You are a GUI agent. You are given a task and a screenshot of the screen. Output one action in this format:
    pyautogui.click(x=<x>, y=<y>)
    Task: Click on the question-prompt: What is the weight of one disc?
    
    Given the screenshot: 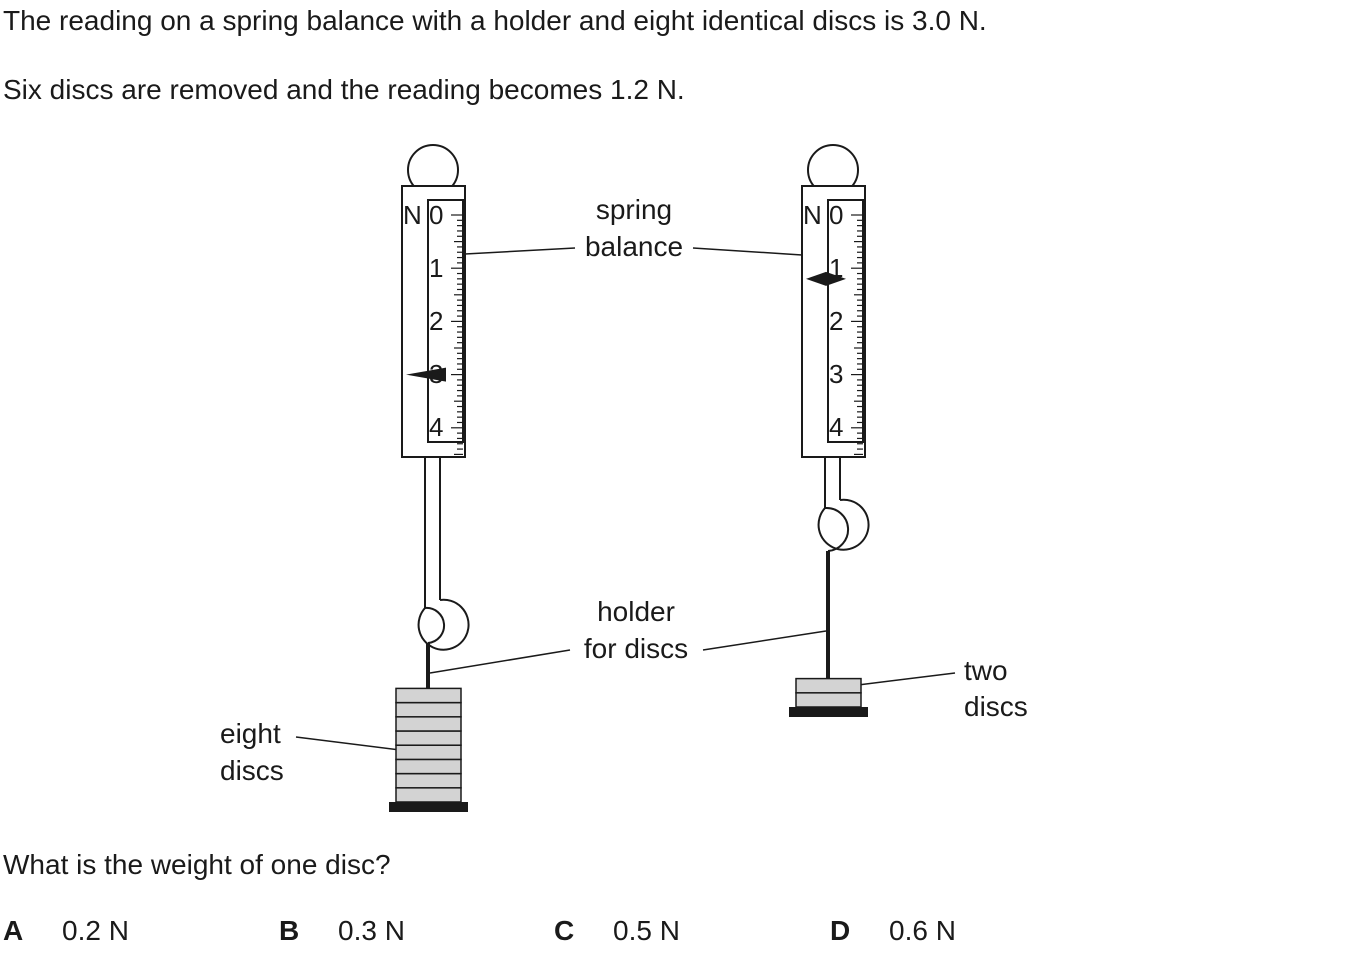 What is the action you would take?
    pyautogui.click(x=197, y=864)
    